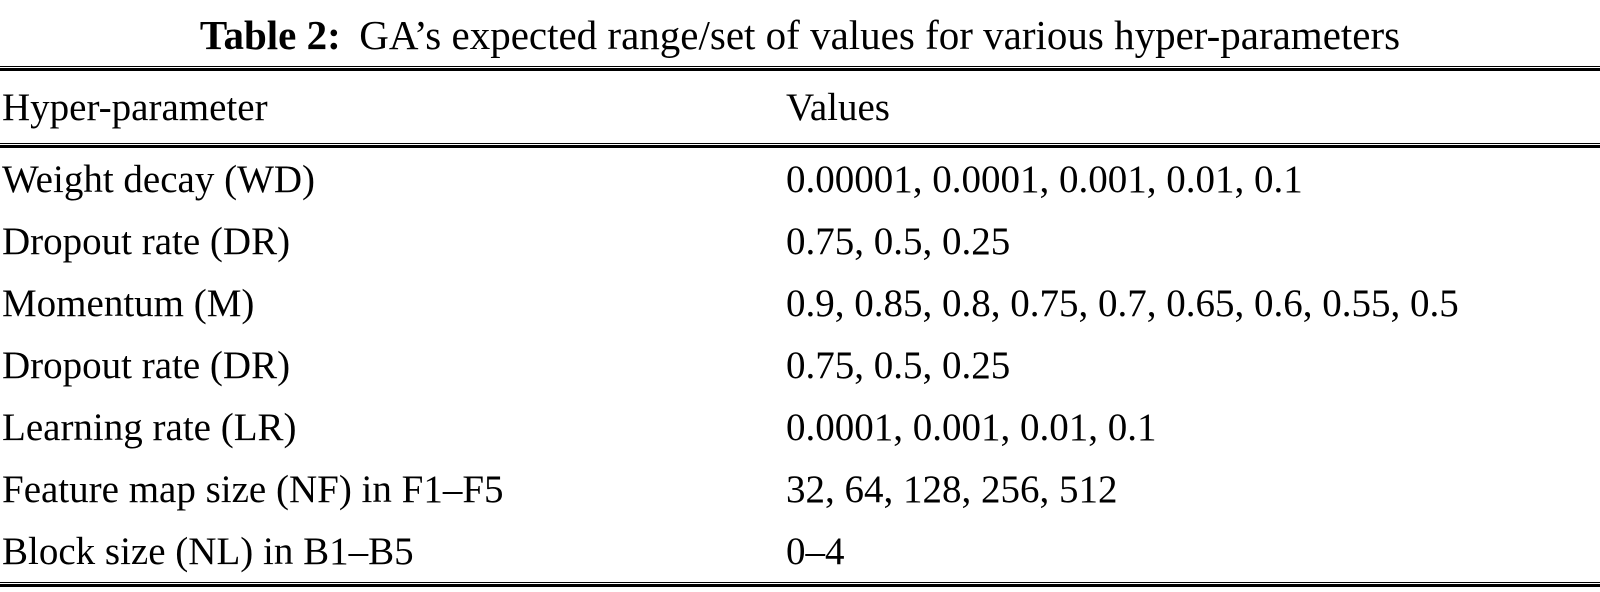 This screenshot has width=1600, height=592. Describe the element at coordinates (1044, 179) in the screenshot. I see `values-cell: 0.00001, 0.0001, 0.001, 0.01, 0.1` at that location.